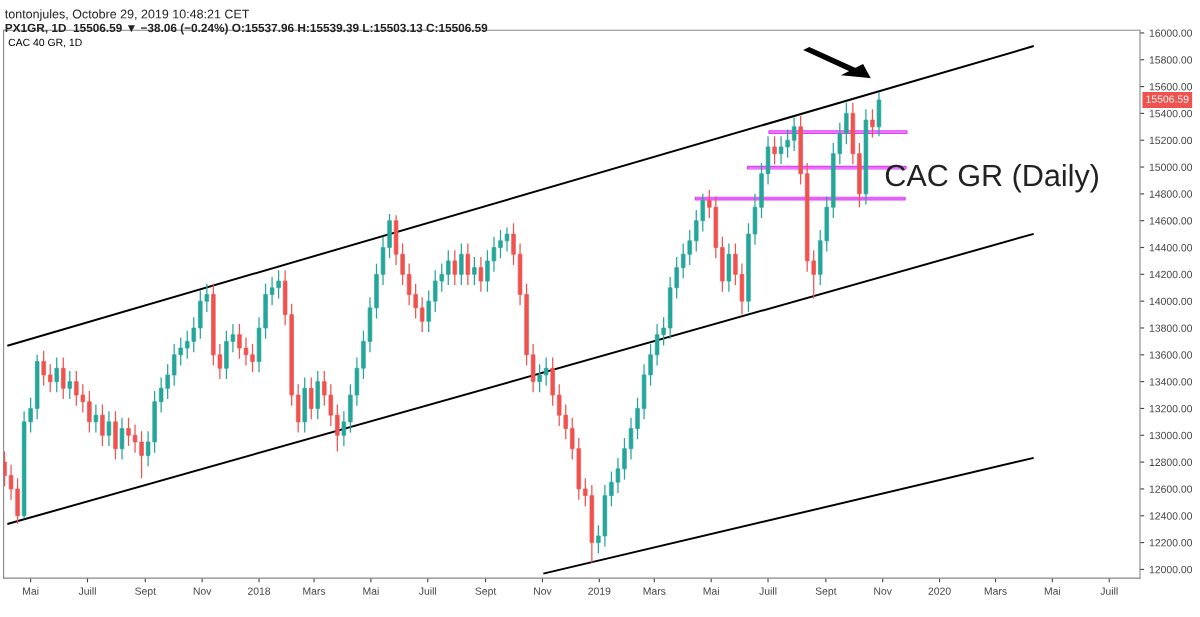  Describe the element at coordinates (1171, 462) in the screenshot. I see `y-tick-label: 12800.00` at that location.